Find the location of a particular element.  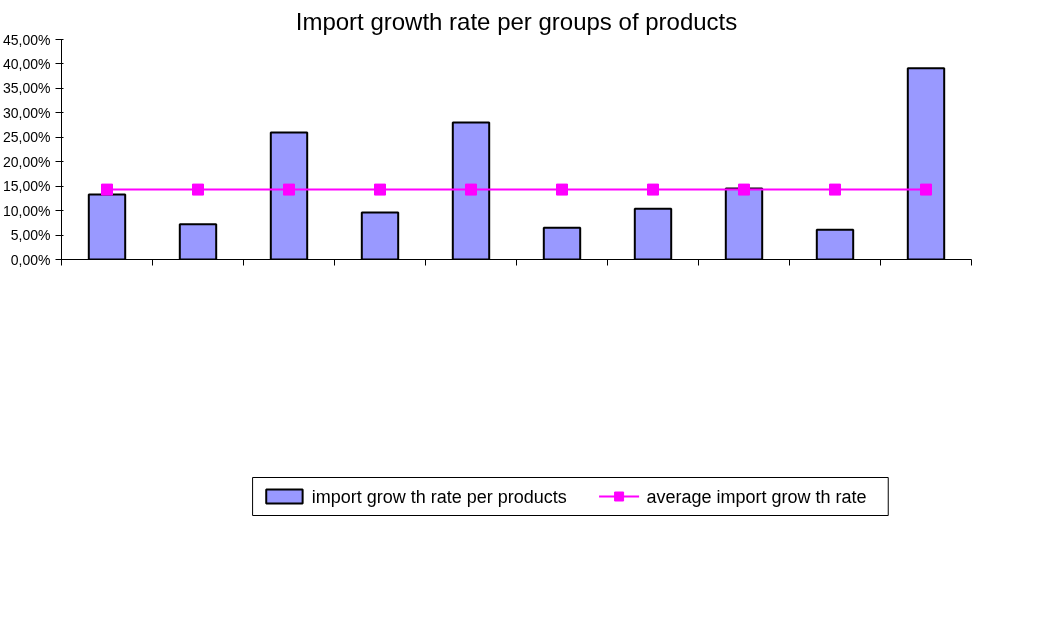

y-tick-label: 10,00% is located at coordinates (27, 210).